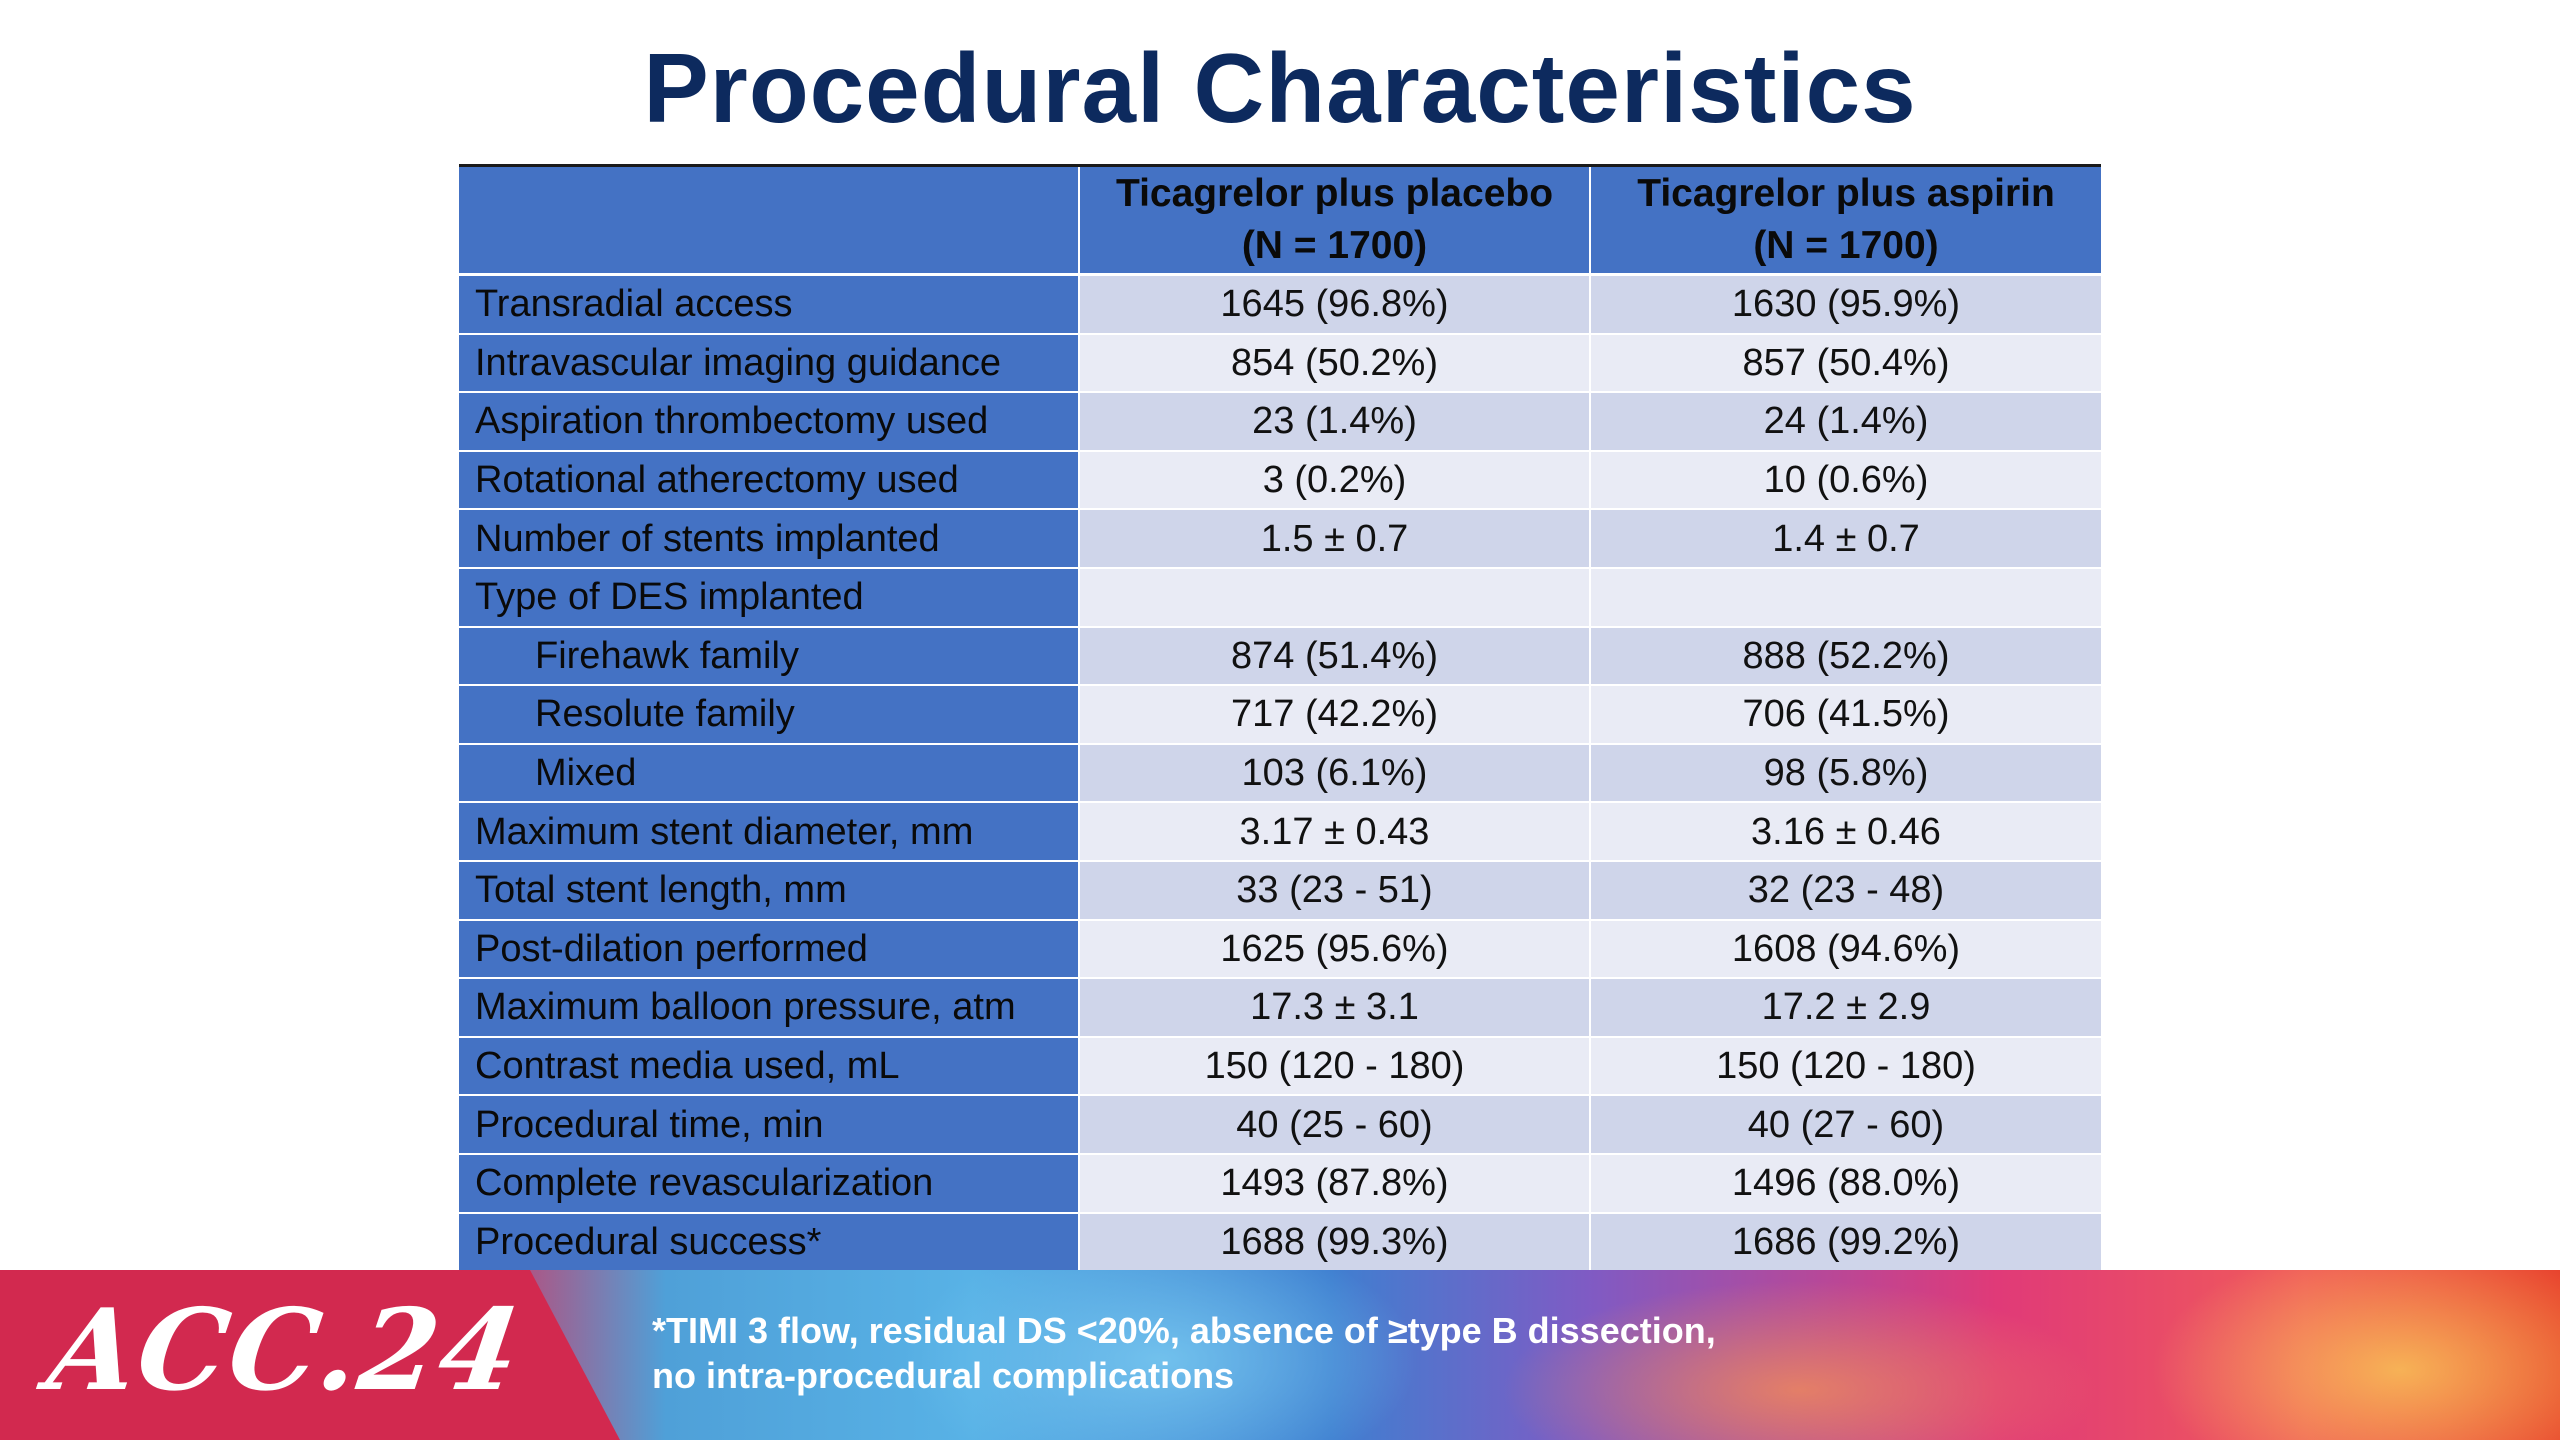  I want to click on row-label: Rotational atherectomy used, so click(769, 480).